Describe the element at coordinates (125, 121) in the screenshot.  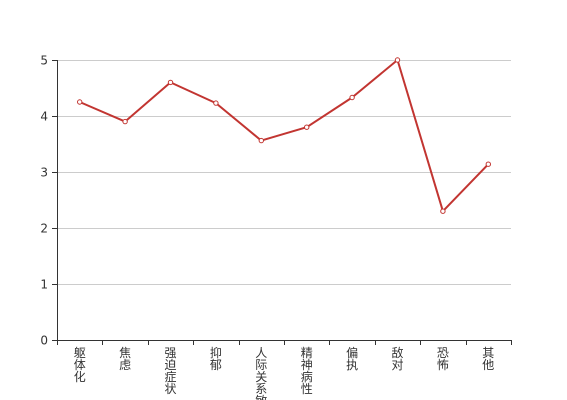
I see `data-point-焦虑` at that location.